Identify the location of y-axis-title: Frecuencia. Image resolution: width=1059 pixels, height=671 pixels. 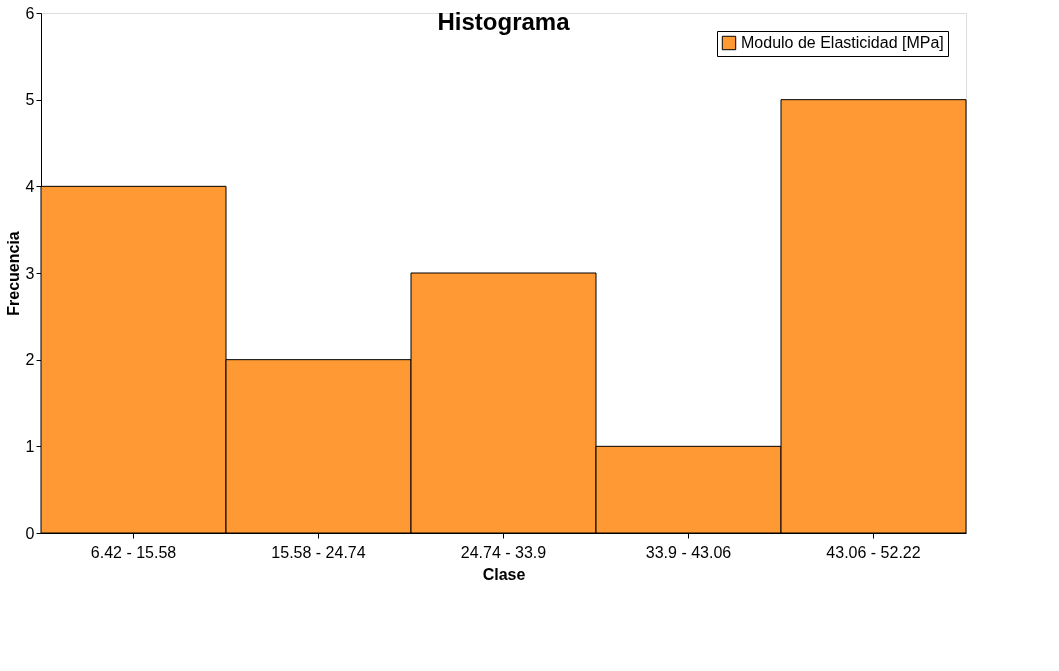
(13, 273).